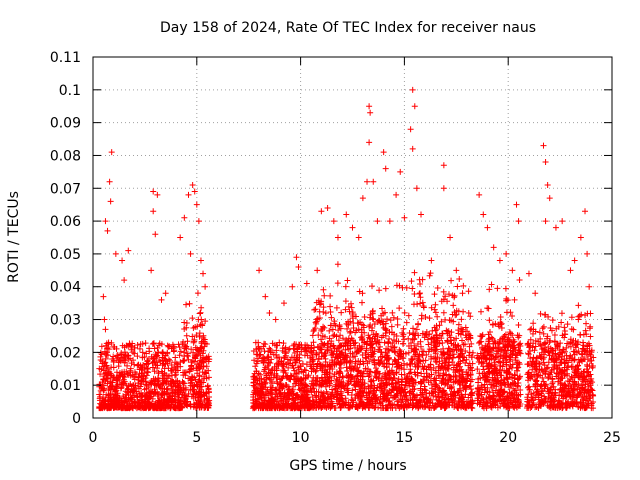 The height and width of the screenshot is (480, 640). What do you see at coordinates (65, 288) in the screenshot?
I see `y-tick-label: 0.04` at bounding box center [65, 288].